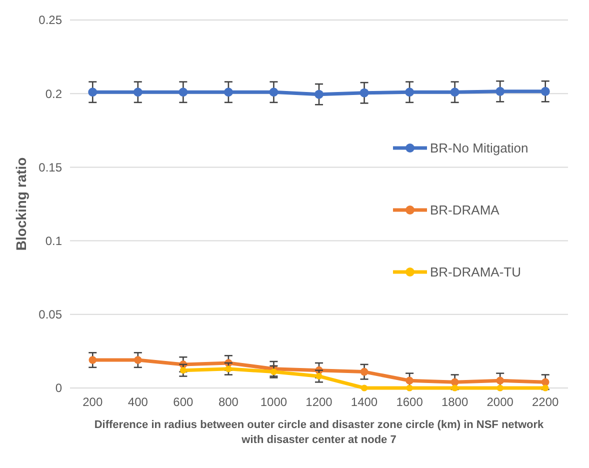 Image resolution: width=589 pixels, height=468 pixels. Describe the element at coordinates (53, 241) in the screenshot. I see `y-tick-label: 0.1` at that location.